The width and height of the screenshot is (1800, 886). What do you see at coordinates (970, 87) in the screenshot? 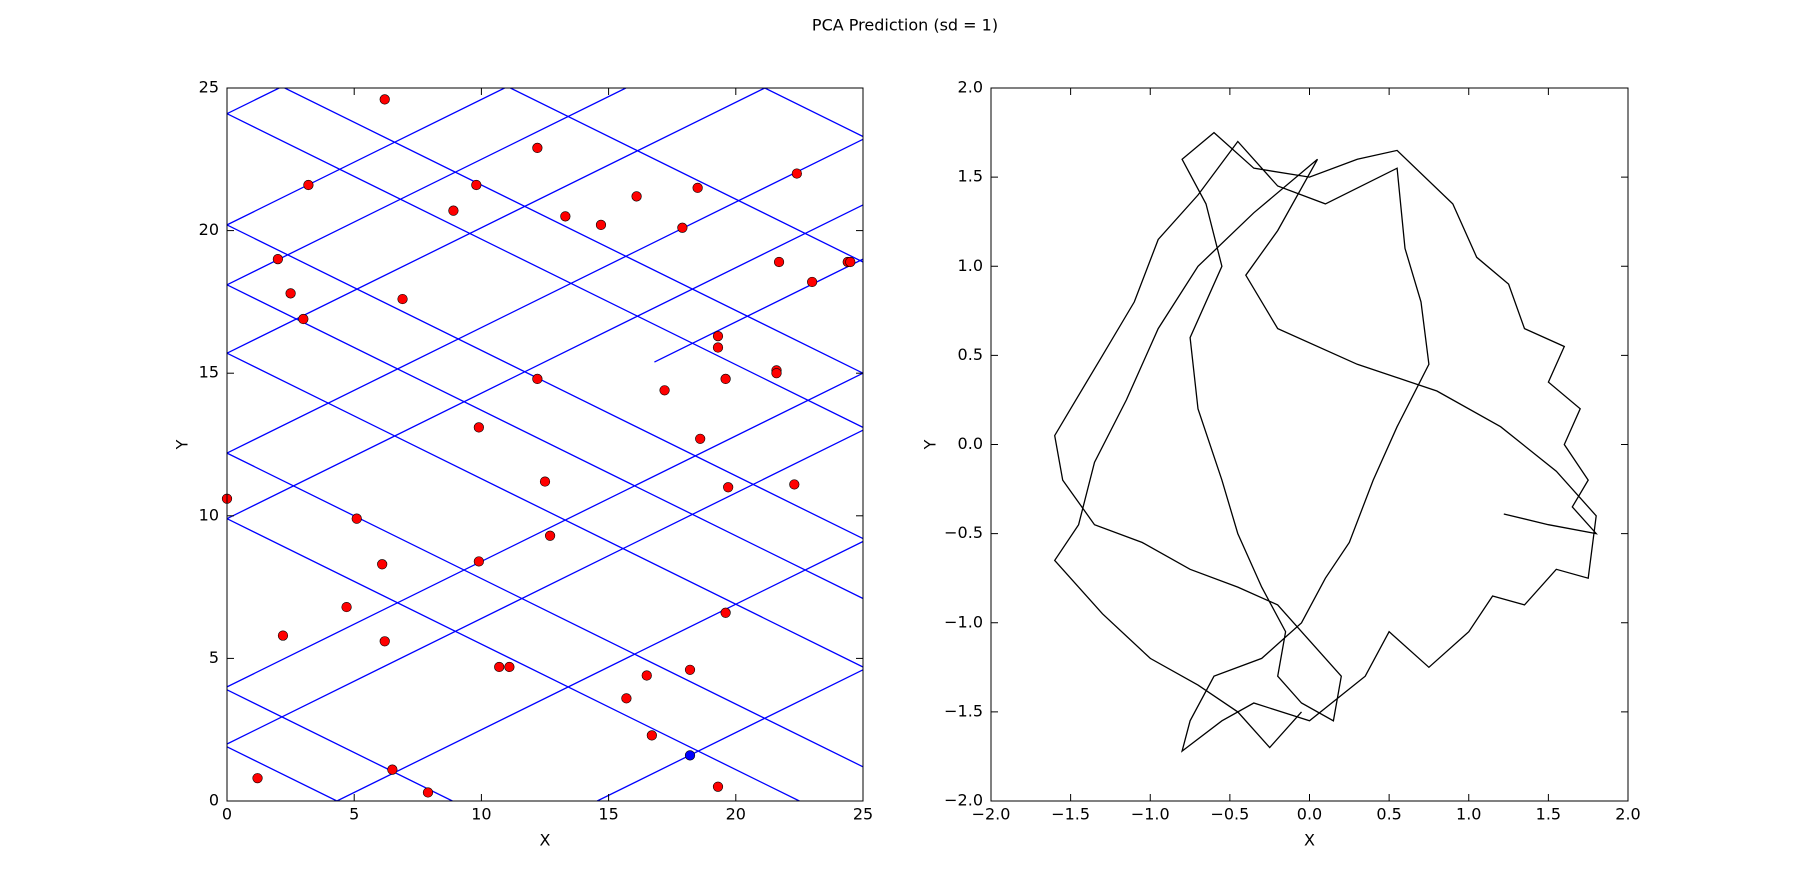
I see `y-tick-label: 2.0` at bounding box center [970, 87].